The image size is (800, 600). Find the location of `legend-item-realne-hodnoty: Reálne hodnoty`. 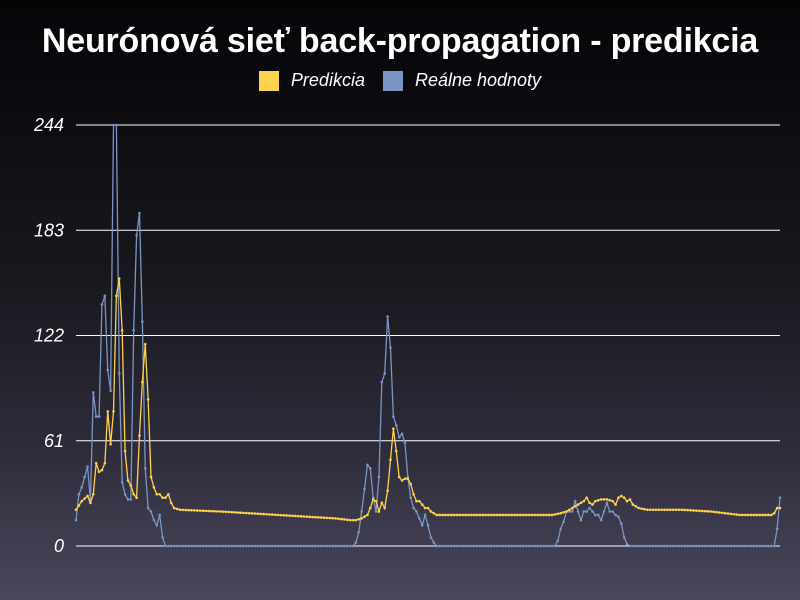

legend-item-realne-hodnoty: Reálne hodnoty is located at coordinates (461, 80).